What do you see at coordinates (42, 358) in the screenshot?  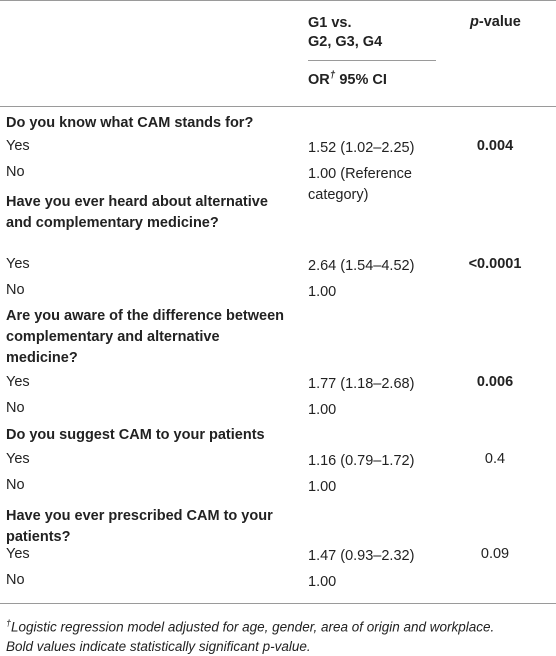 I see `question-text-line: medicine?` at bounding box center [42, 358].